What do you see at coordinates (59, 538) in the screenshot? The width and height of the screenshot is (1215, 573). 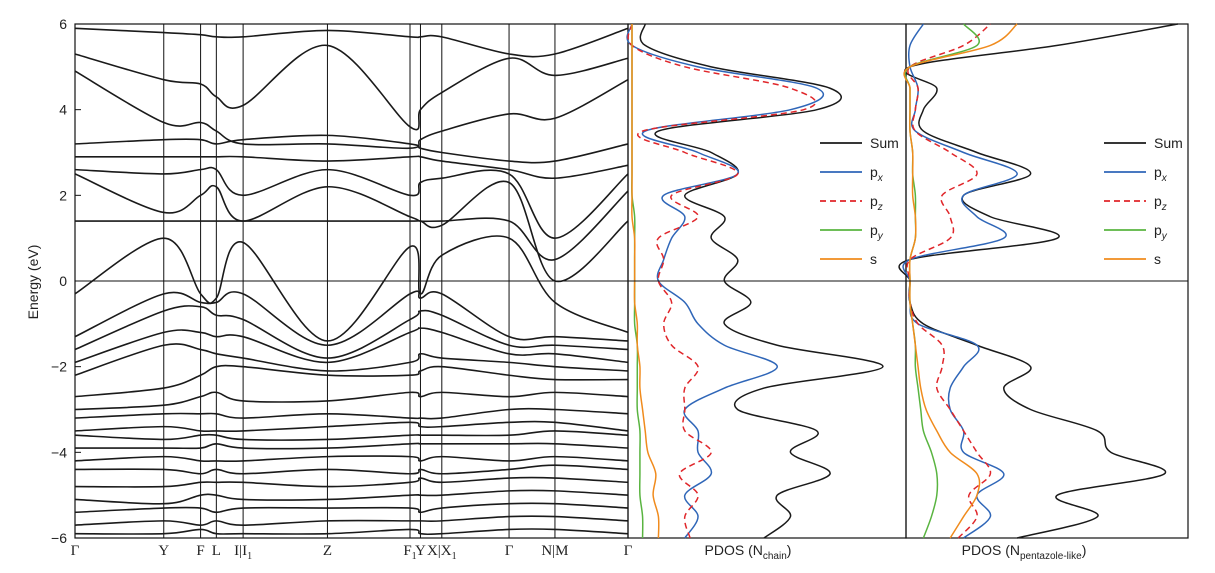 I see `y-tick-label: −6` at bounding box center [59, 538].